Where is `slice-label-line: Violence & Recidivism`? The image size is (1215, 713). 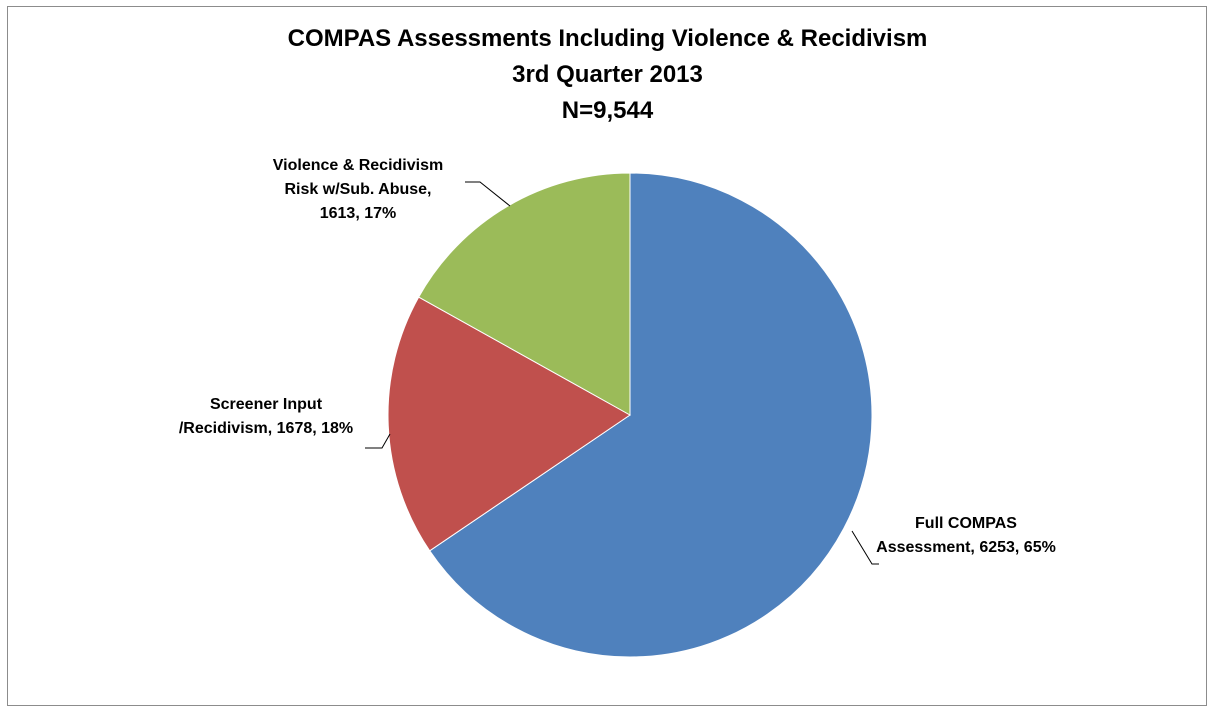
slice-label-line: Violence & Recidivism is located at coordinates (358, 165).